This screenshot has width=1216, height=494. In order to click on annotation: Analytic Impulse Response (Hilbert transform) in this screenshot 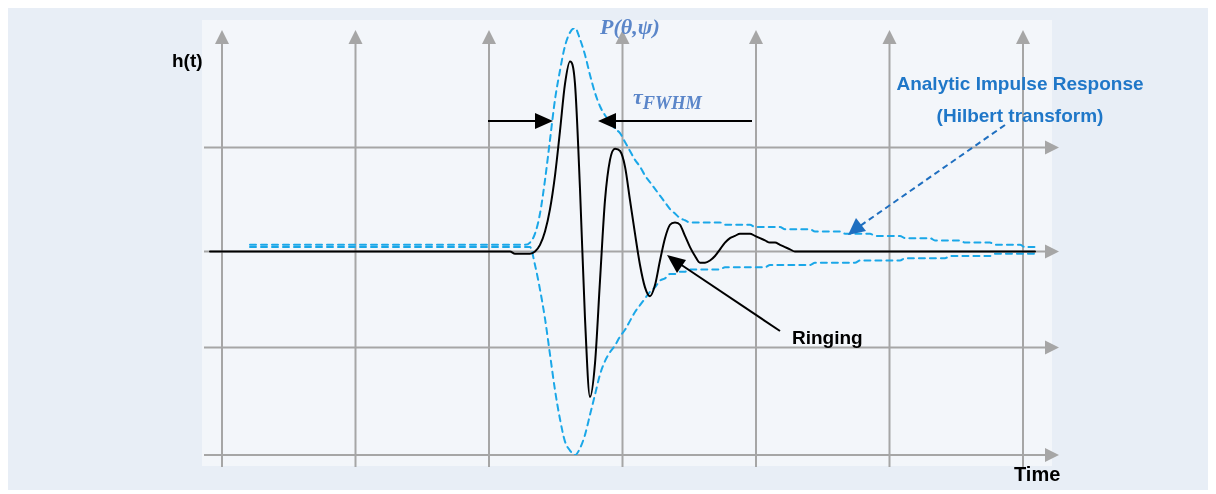, I will do `click(1020, 100)`.